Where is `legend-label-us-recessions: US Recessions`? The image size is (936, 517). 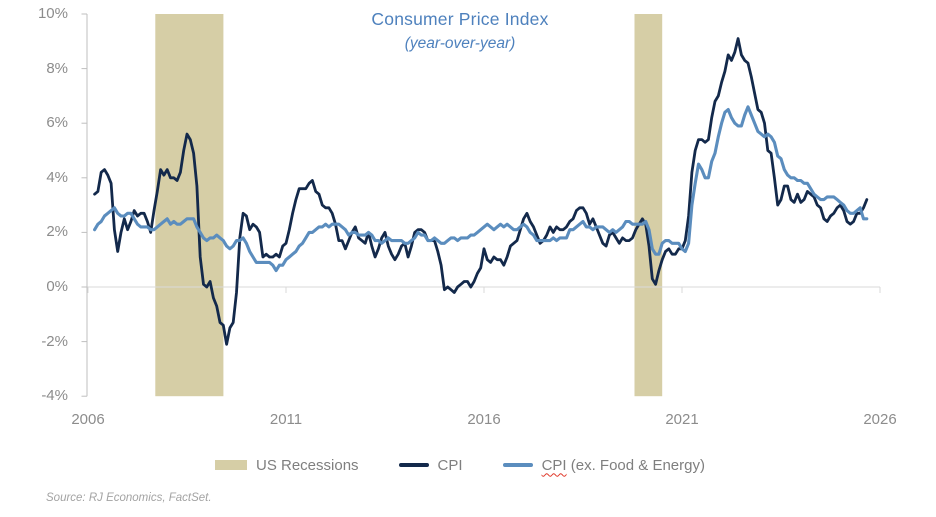
legend-label-us-recessions: US Recessions is located at coordinates (307, 465).